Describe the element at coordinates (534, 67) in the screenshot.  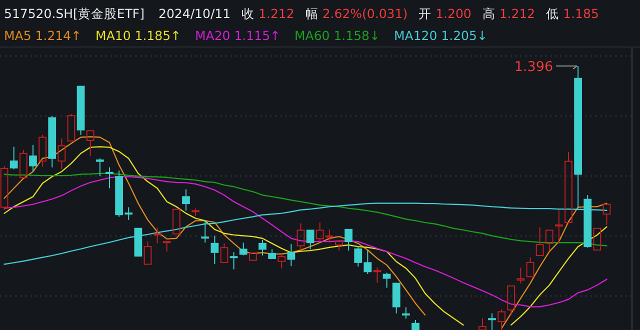
I see `annotation: 1.396` at that location.